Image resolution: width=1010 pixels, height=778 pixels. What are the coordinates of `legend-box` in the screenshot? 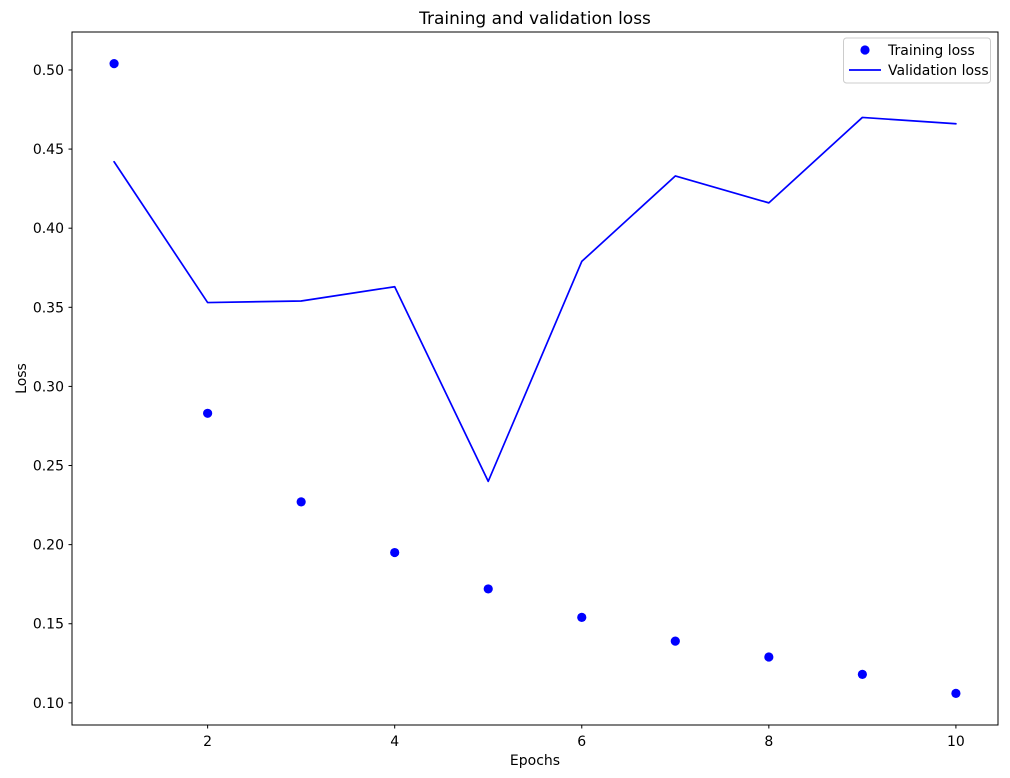 It's located at (917, 60).